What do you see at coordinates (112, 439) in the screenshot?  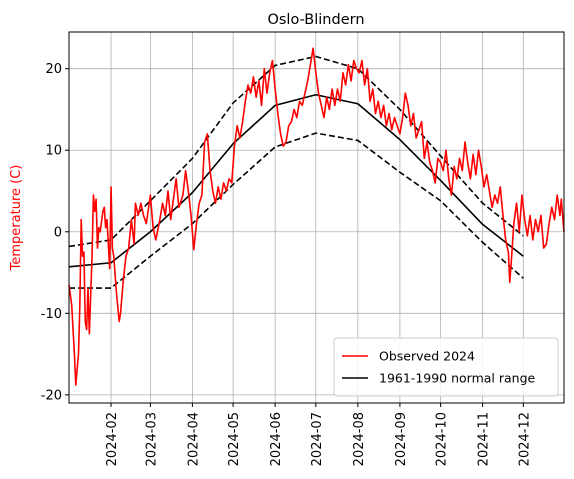 I see `x-tick-label: 2024-02` at bounding box center [112, 439].